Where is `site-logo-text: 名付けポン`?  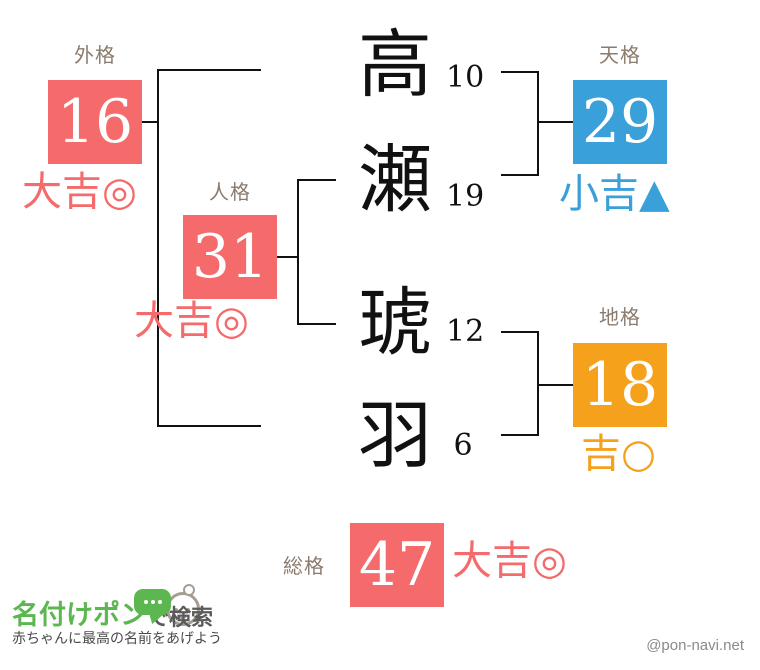 site-logo-text: 名付けポン is located at coordinates (79, 615).